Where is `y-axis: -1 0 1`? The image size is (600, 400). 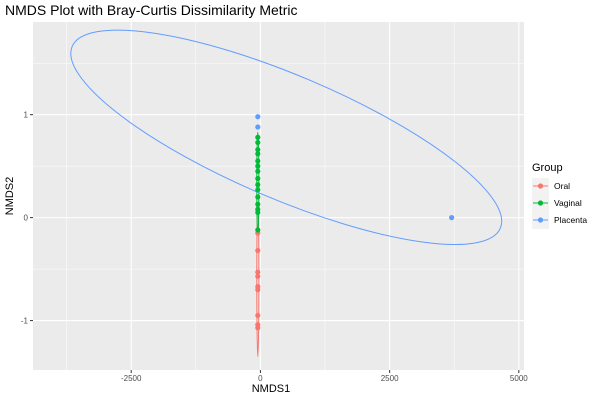 y-axis: -1 0 1 is located at coordinates (27, 218).